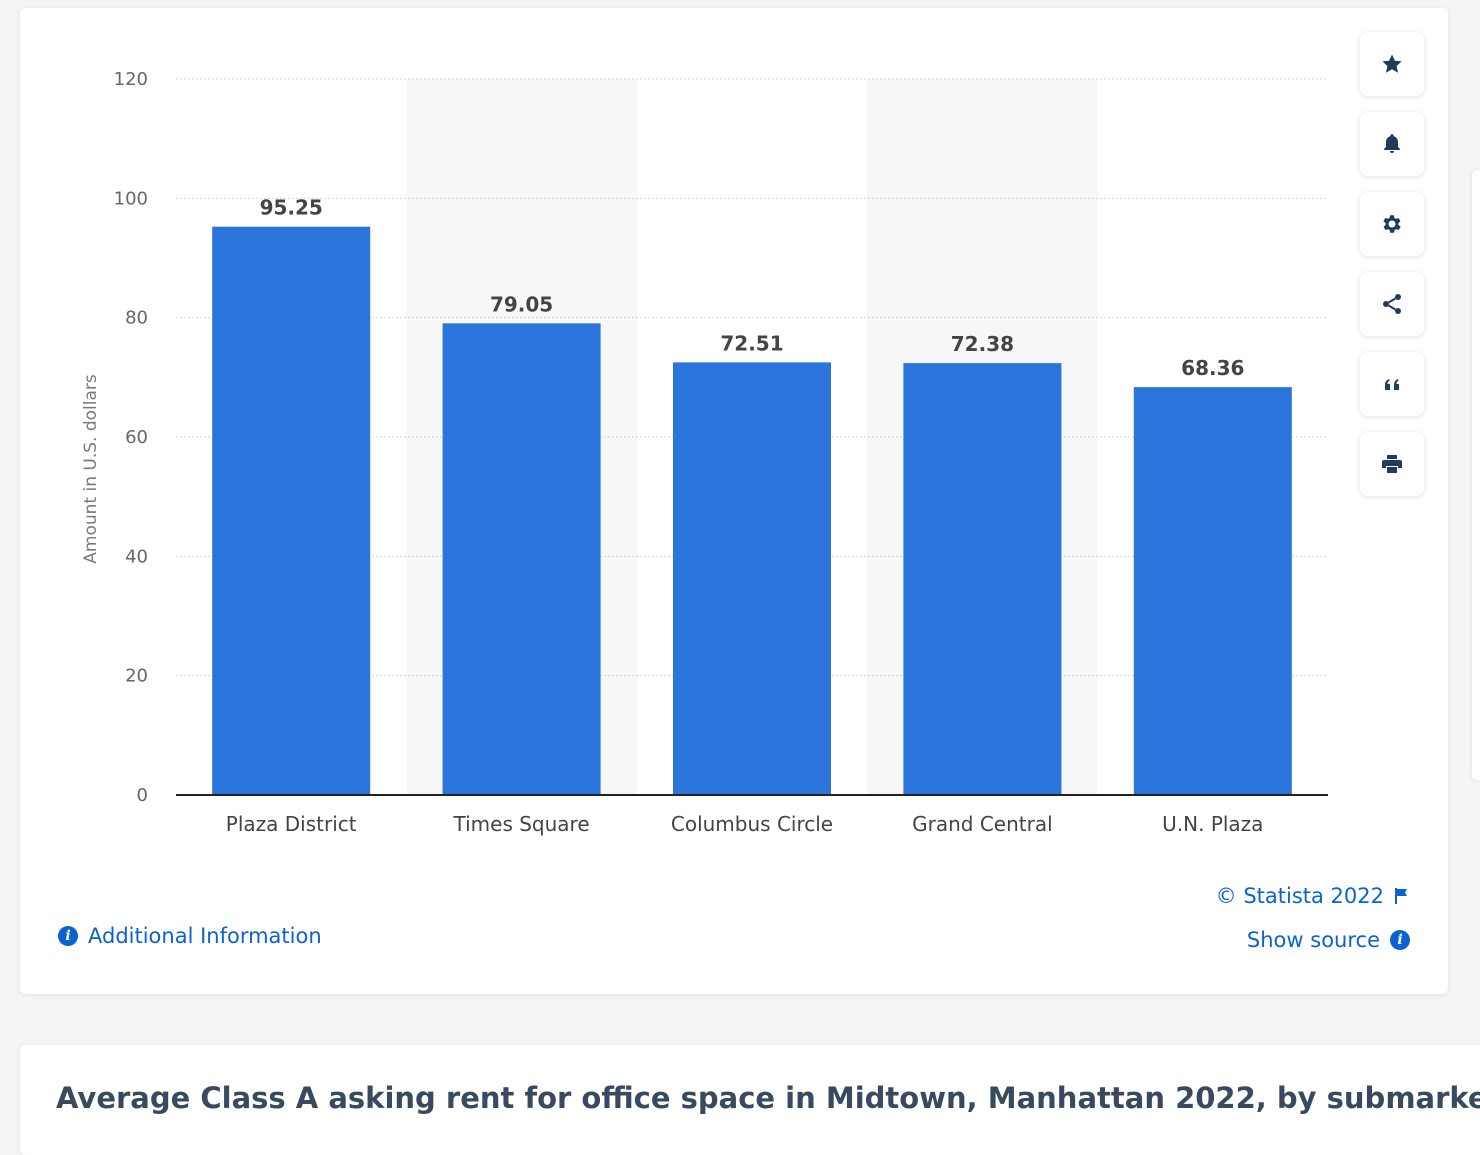 The image size is (1480, 1155). What do you see at coordinates (291, 824) in the screenshot?
I see `x-tick-label: Plaza District` at bounding box center [291, 824].